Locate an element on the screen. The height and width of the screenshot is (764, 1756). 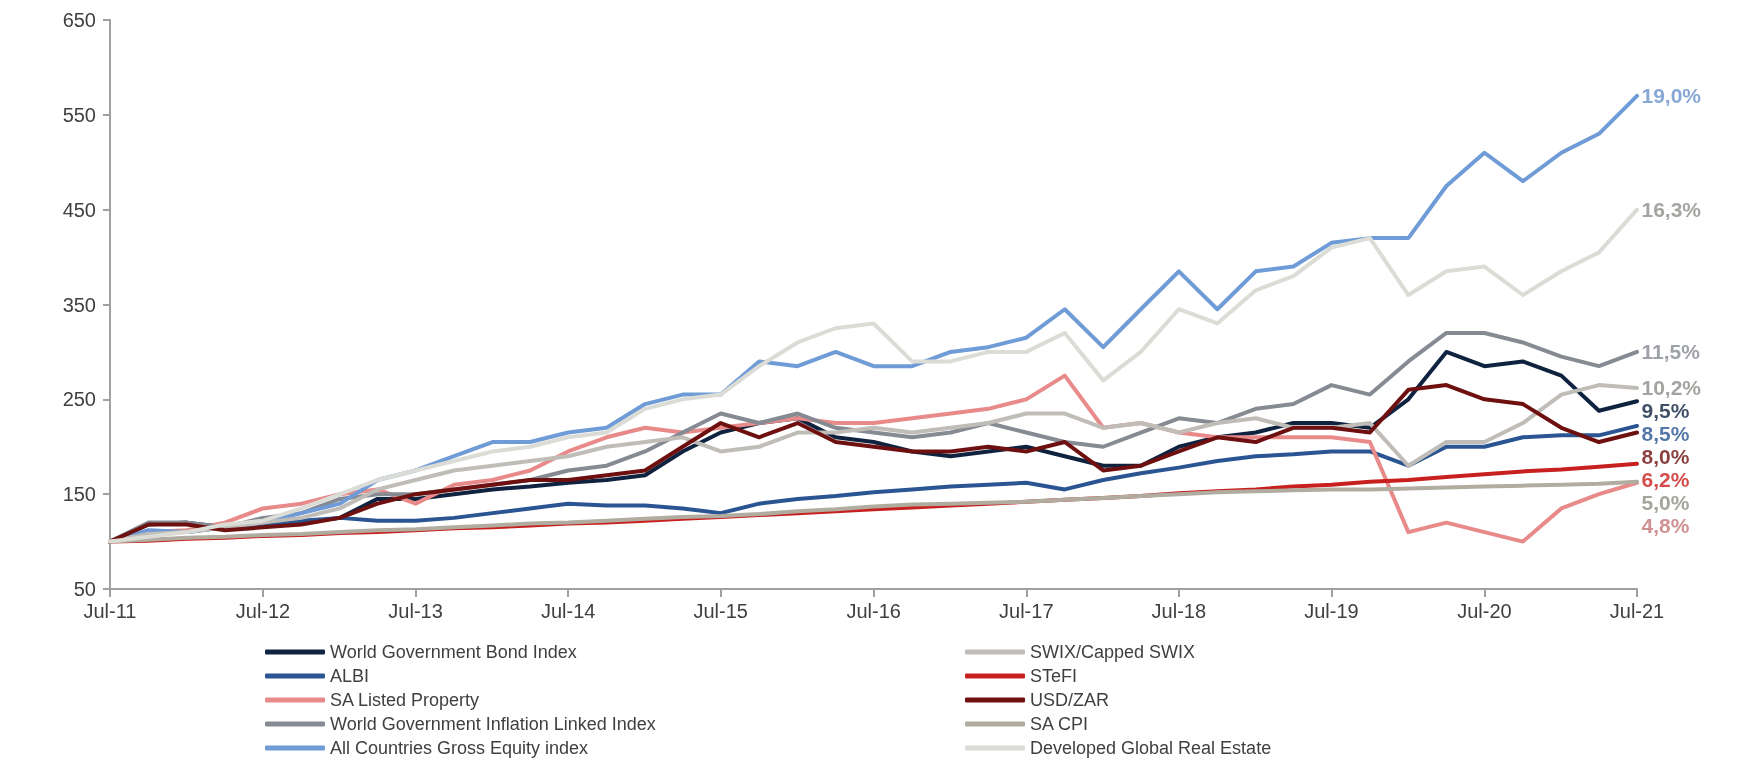
annotation: 6,2% is located at coordinates (1665, 480).